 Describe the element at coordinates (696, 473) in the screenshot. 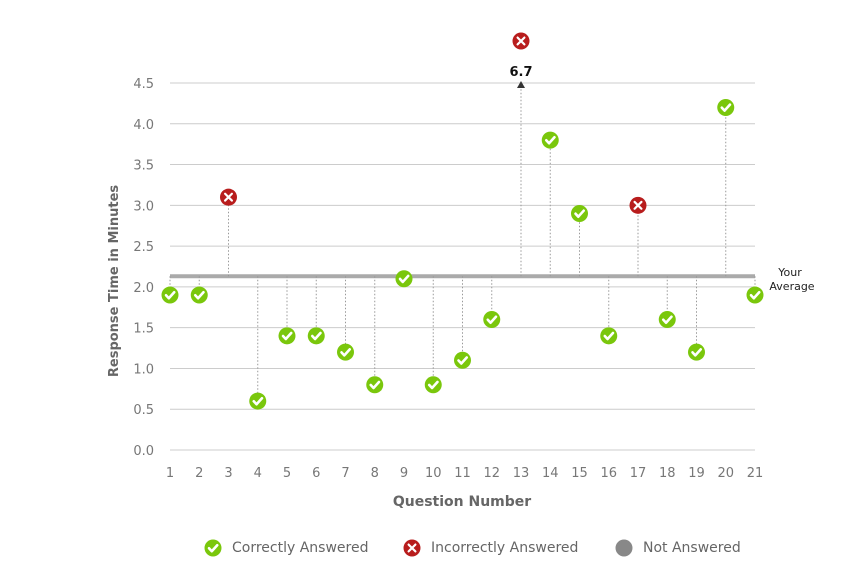

I see `x-tick-label: 19` at that location.